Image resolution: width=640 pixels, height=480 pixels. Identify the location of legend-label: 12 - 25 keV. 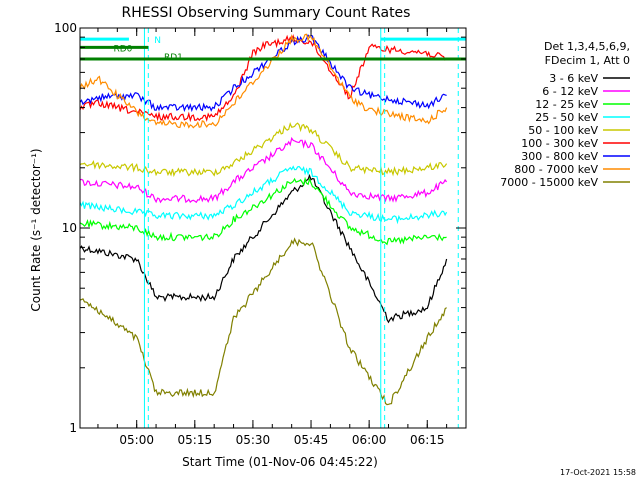
(566, 104).